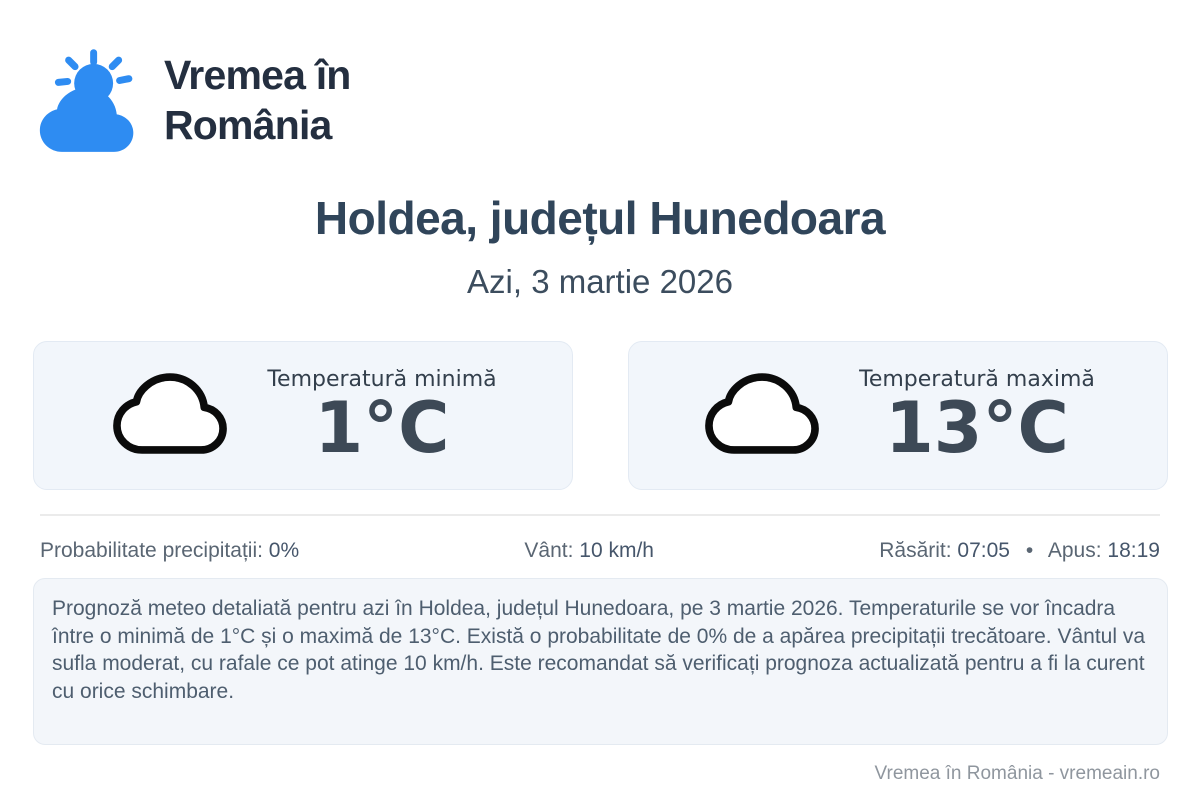  I want to click on site-logo: Vremea în România, so click(194, 100).